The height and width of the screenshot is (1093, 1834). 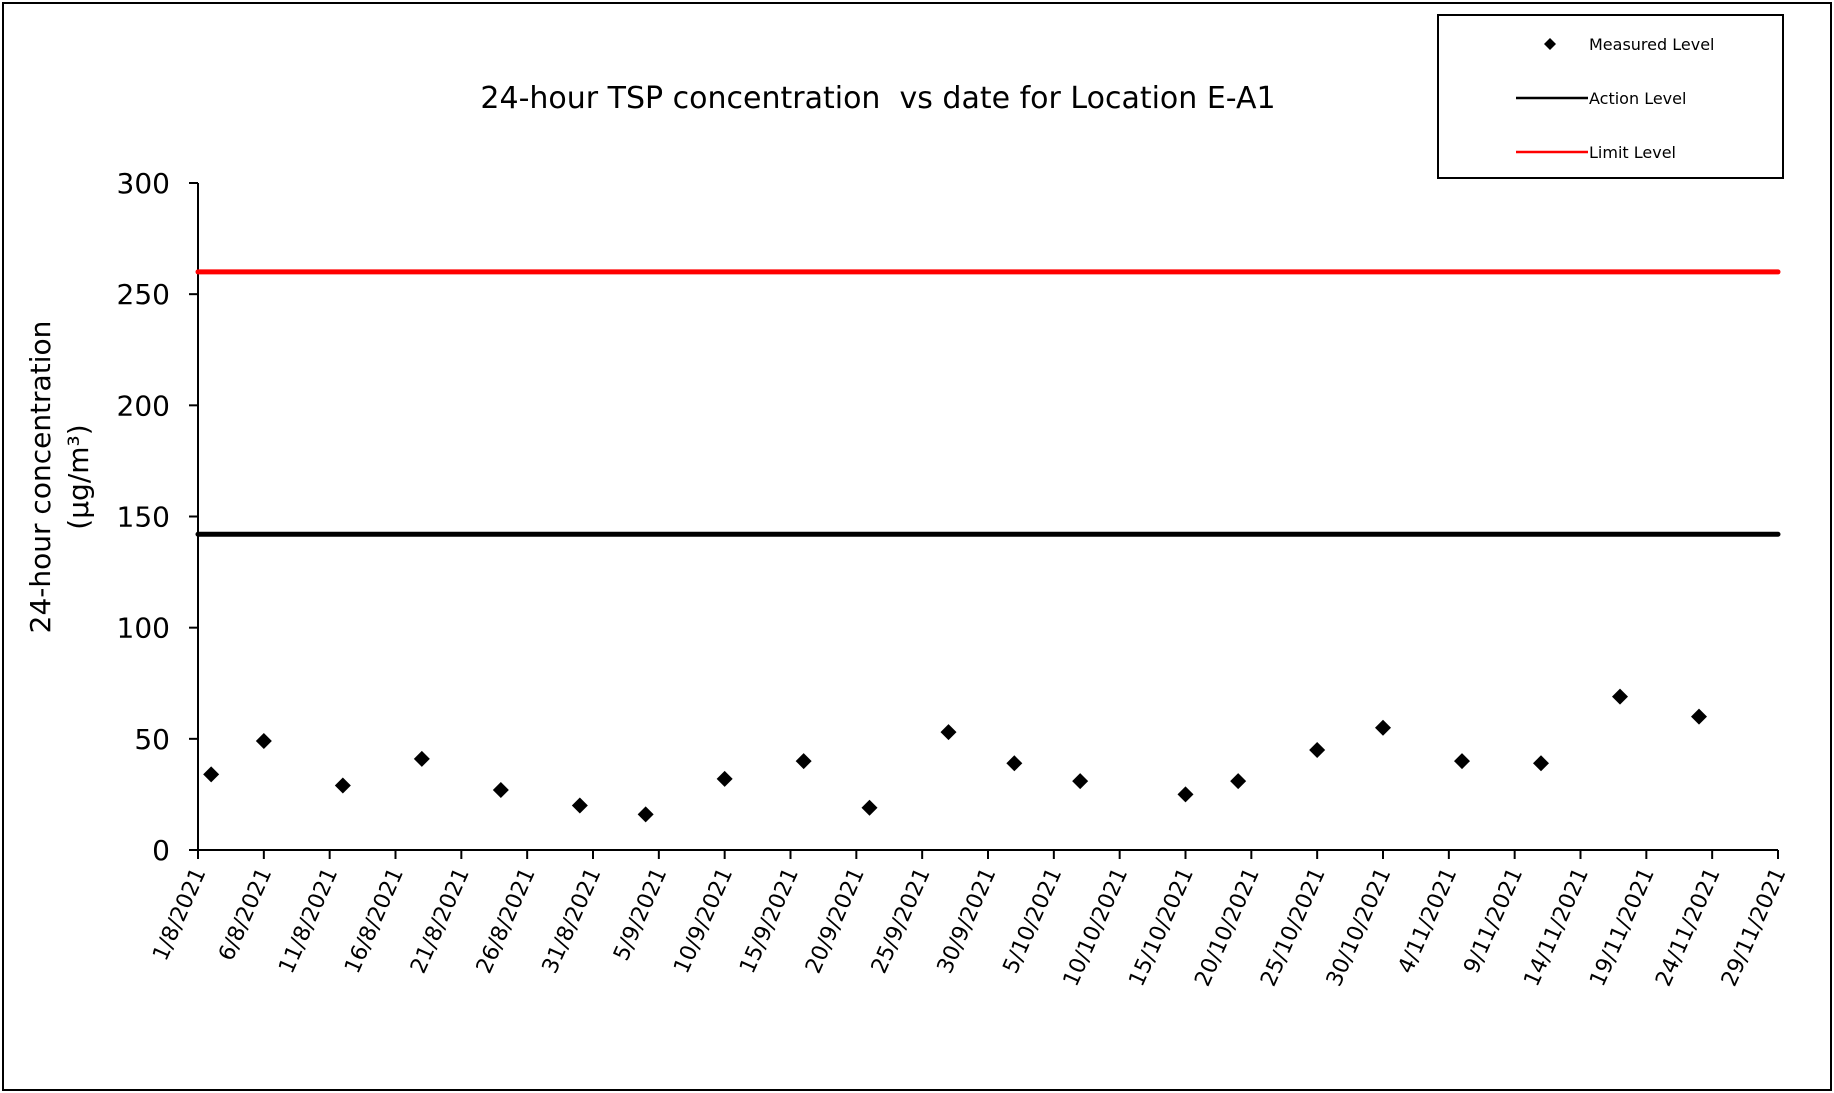 I want to click on y-ticks: 0 50 100 150 200 250 300, so click(x=157, y=517).